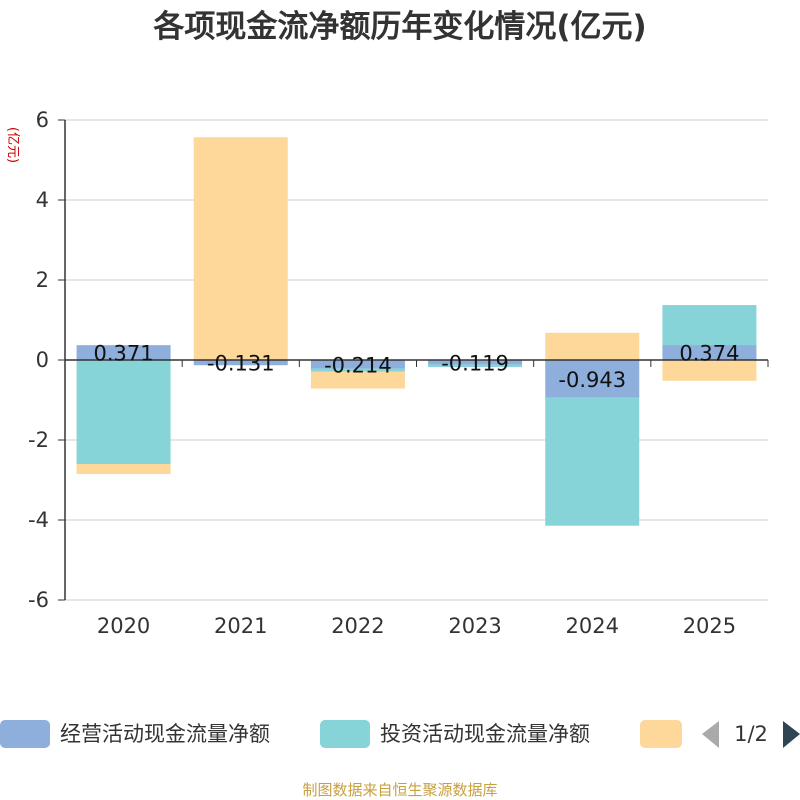  What do you see at coordinates (592, 346) in the screenshot?
I see `bar-financing-2024` at bounding box center [592, 346].